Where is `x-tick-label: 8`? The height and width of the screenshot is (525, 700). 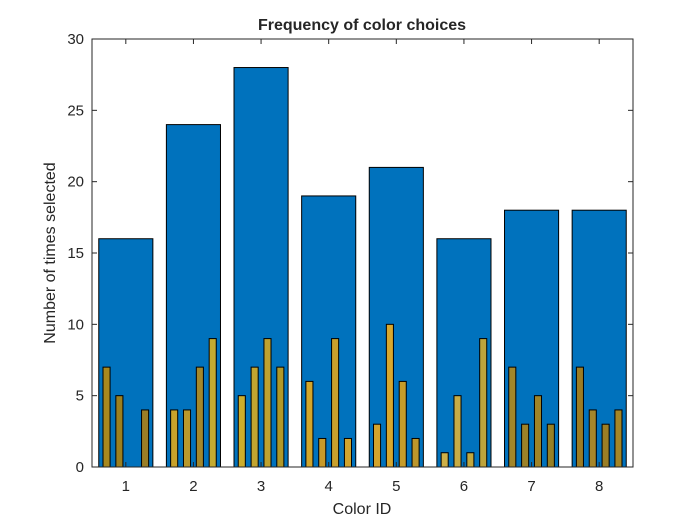
x-tick-label: 8 is located at coordinates (599, 486).